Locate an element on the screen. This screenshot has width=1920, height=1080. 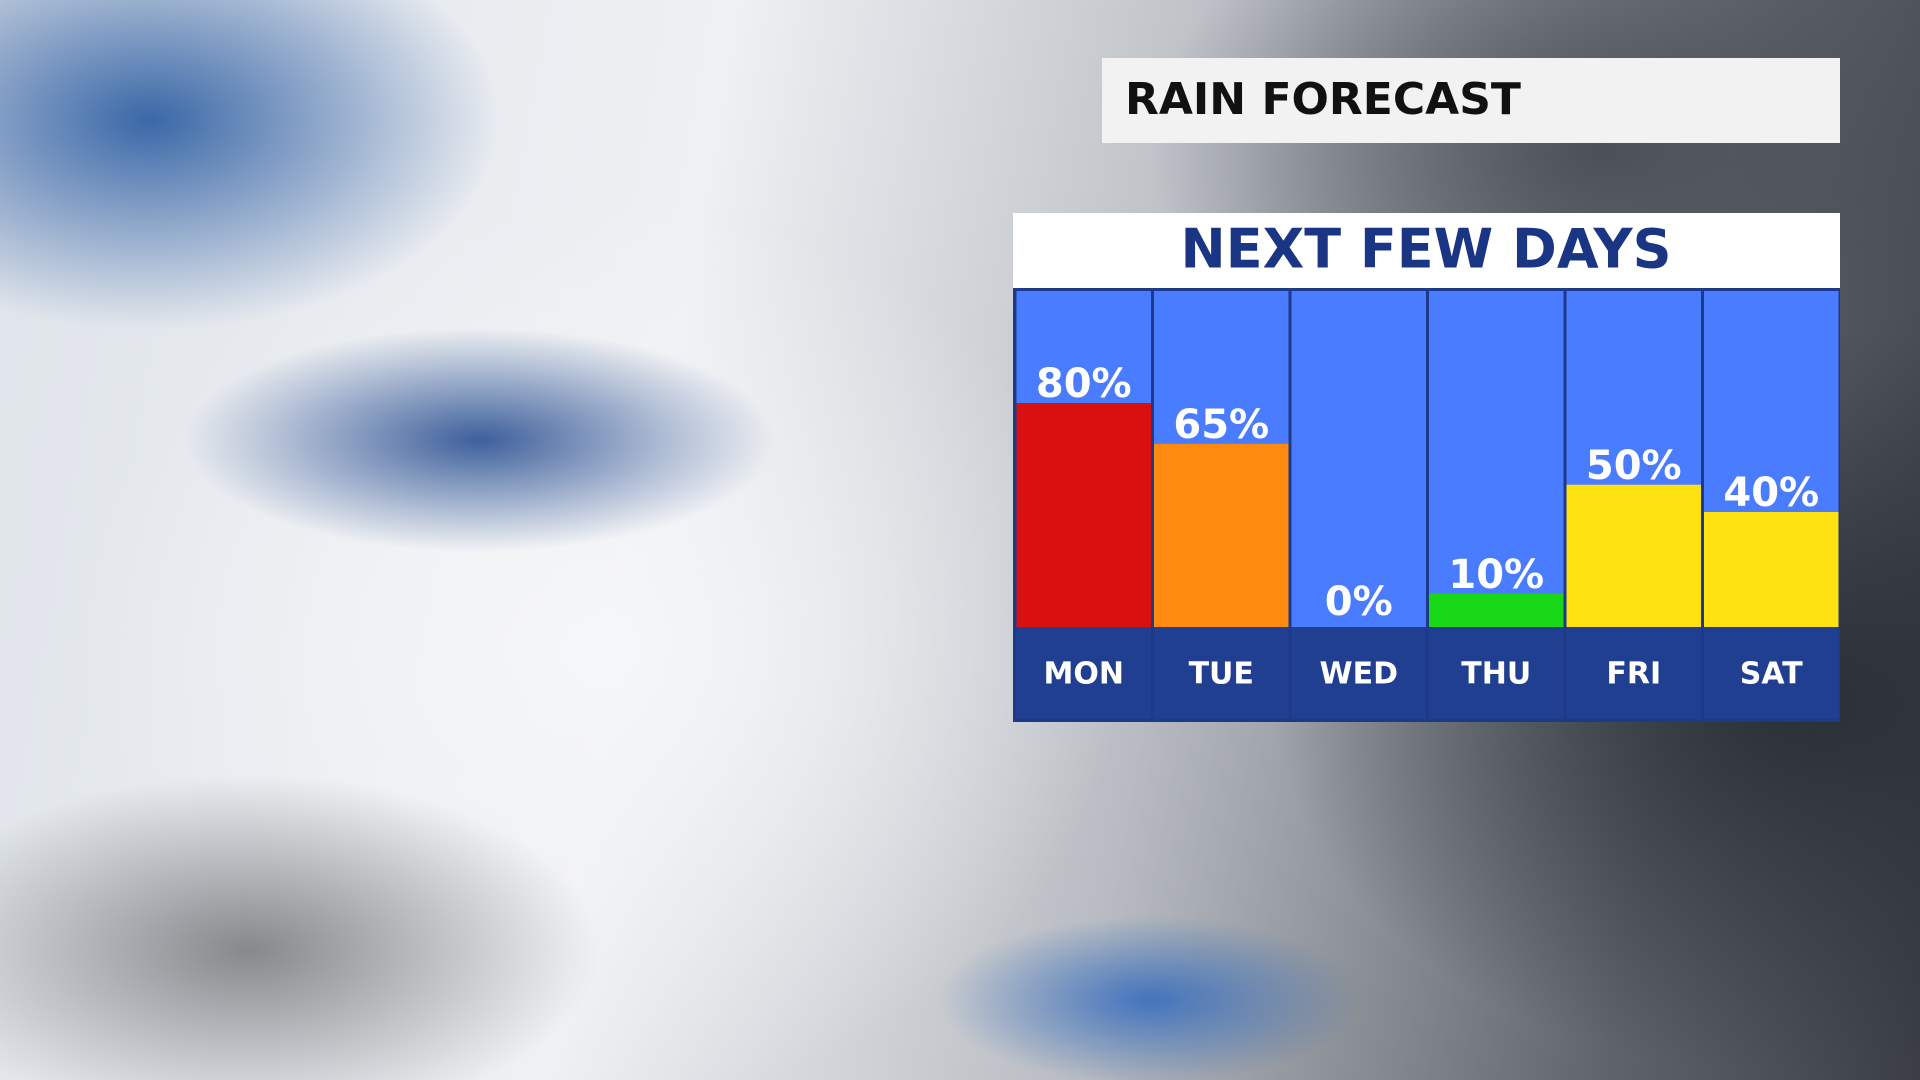
chart-title: NEXT FEW DAYS is located at coordinates (1426, 249).